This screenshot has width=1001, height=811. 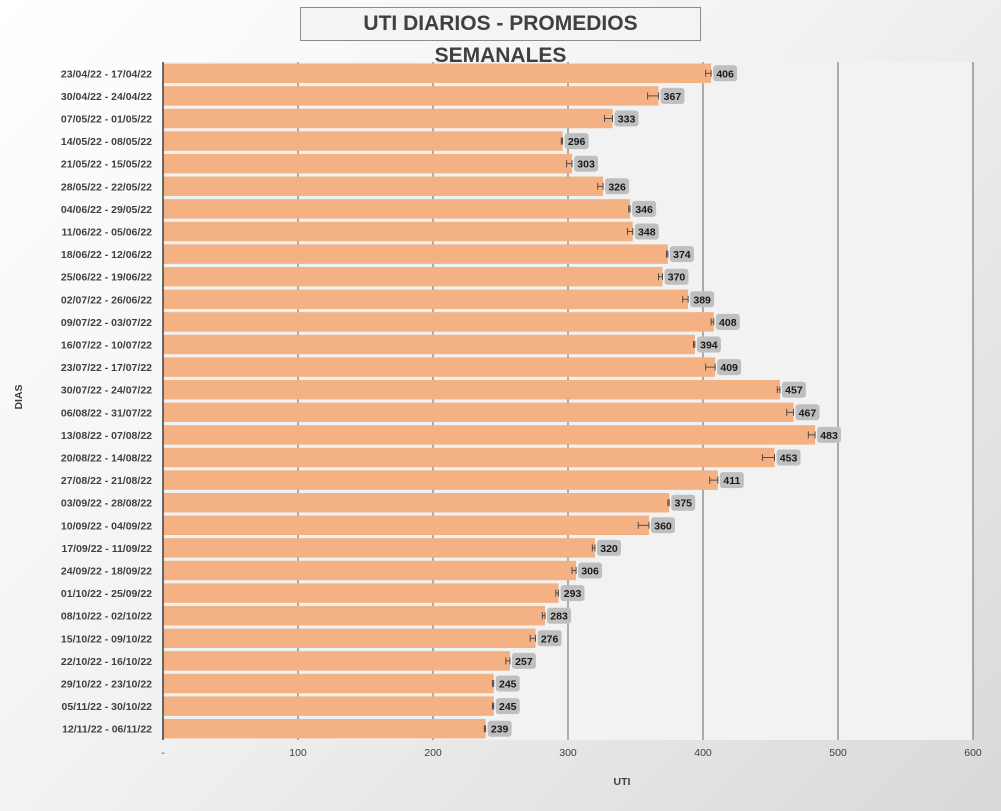 I want to click on data-label: 348, so click(x=647, y=233).